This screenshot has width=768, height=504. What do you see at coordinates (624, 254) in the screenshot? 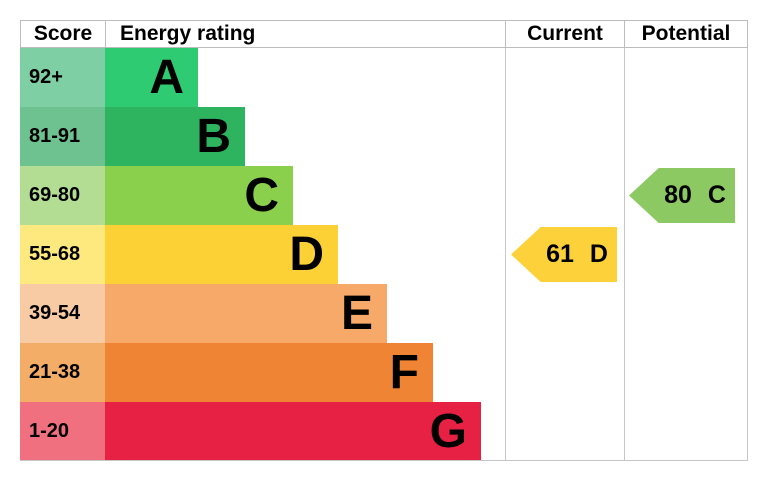
I see `column-divider-potential` at bounding box center [624, 254].